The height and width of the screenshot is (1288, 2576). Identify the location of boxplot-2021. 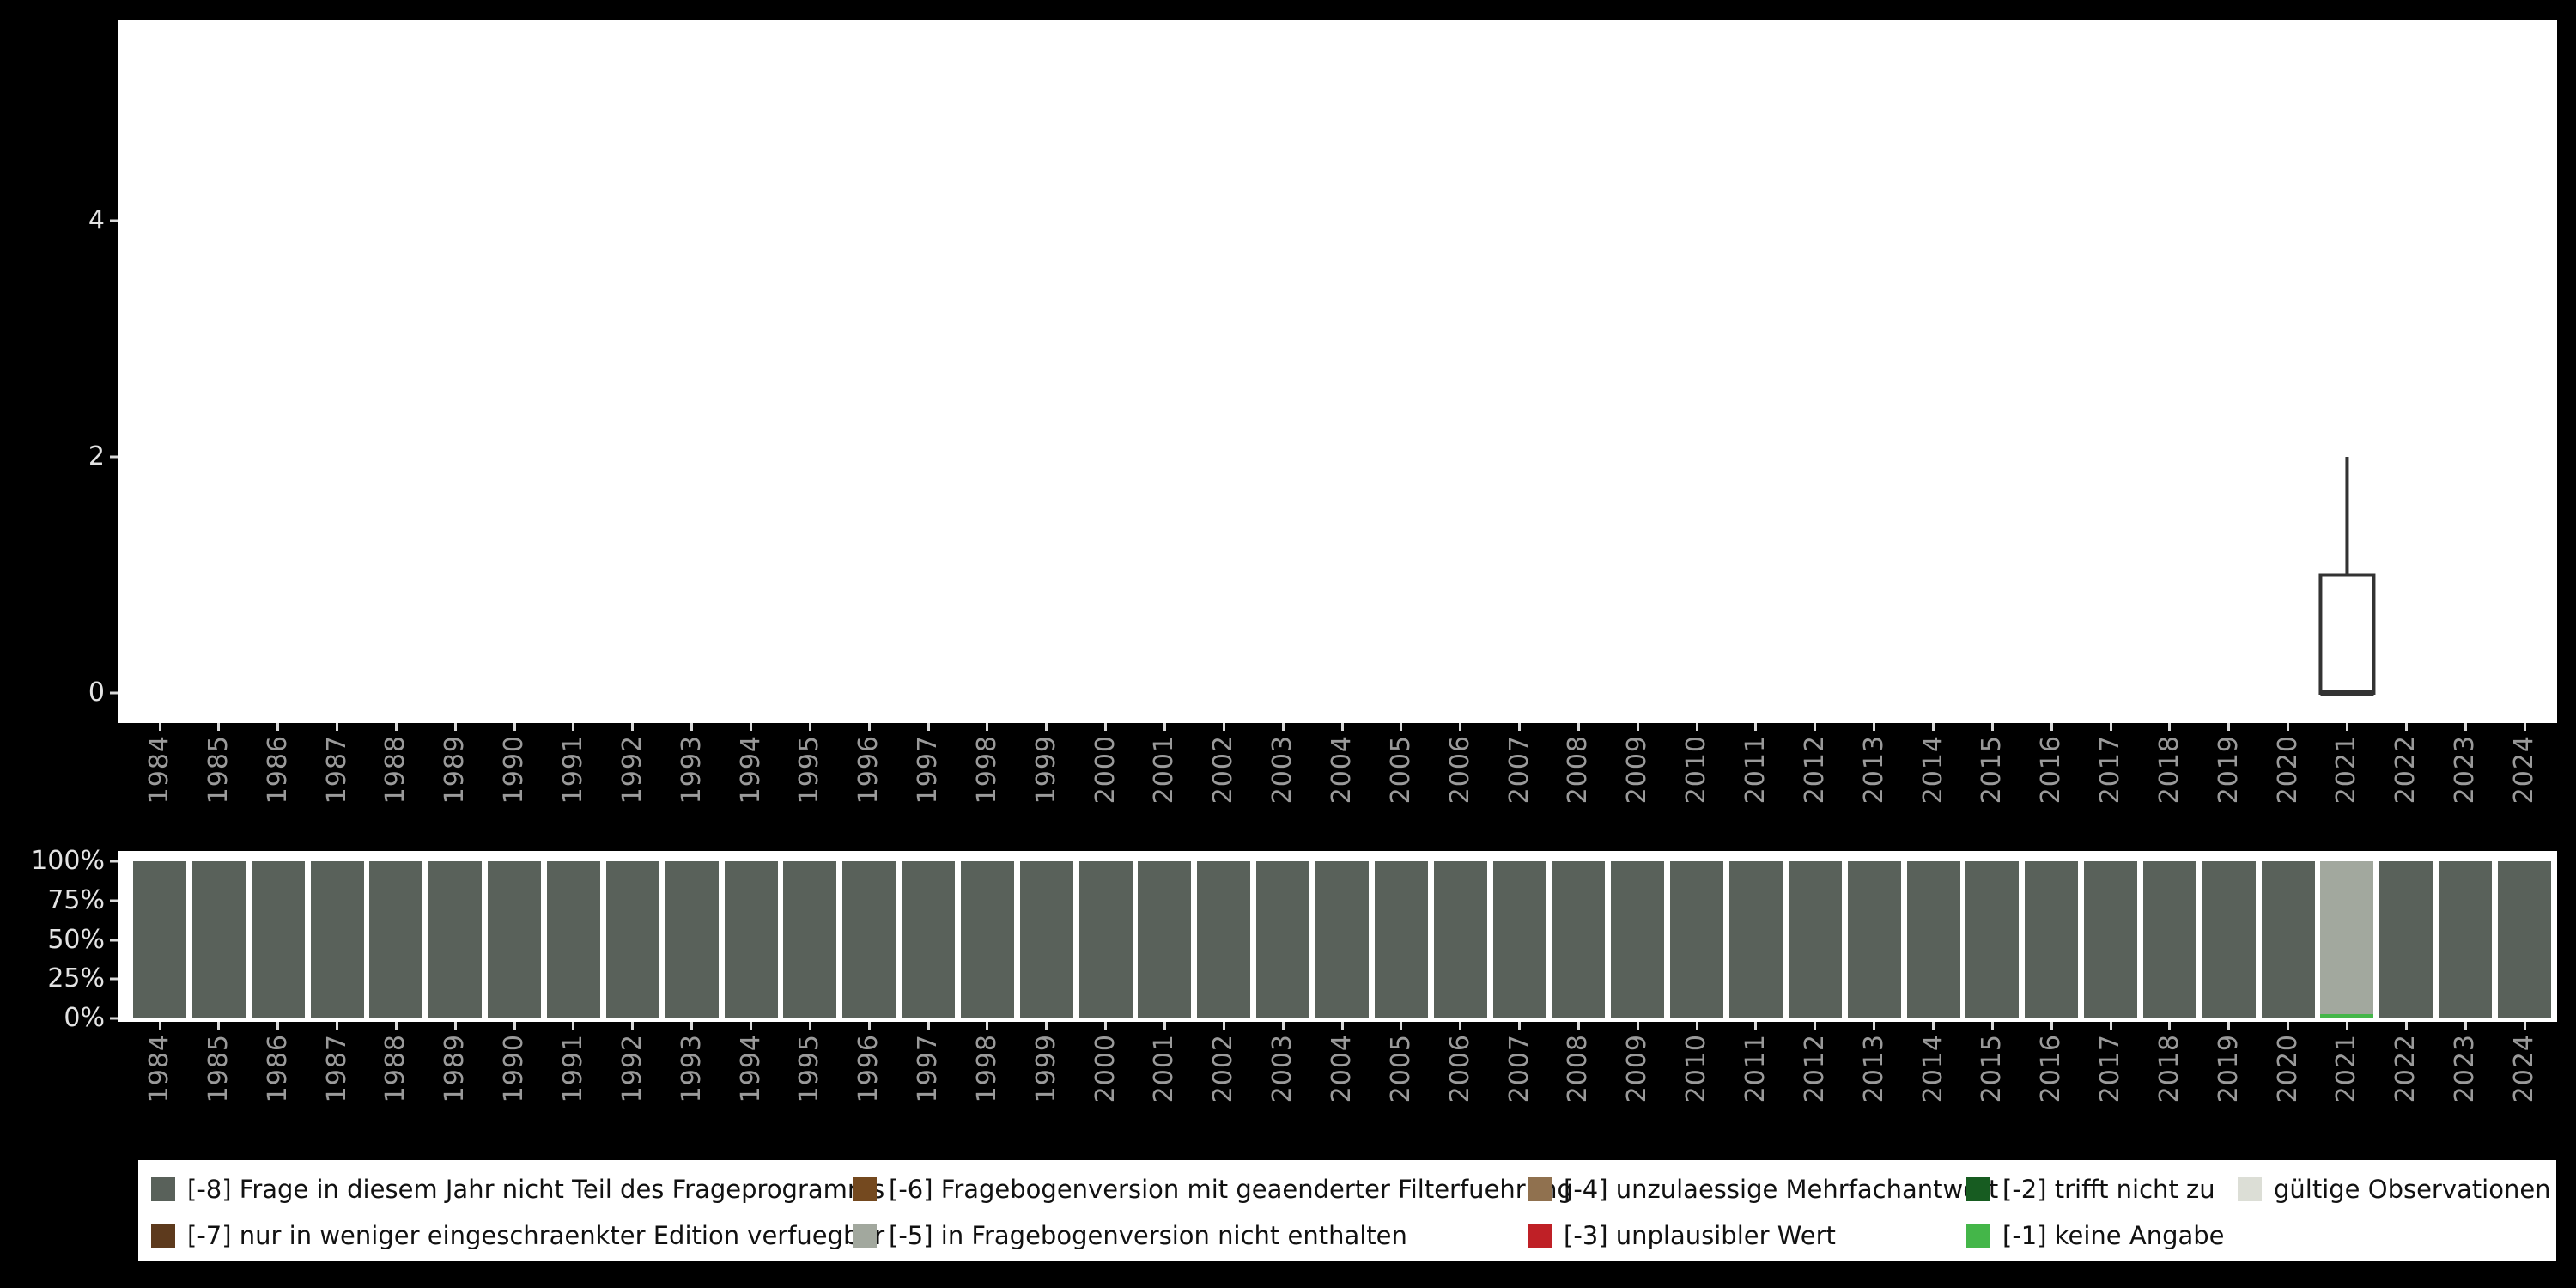
(2347, 576).